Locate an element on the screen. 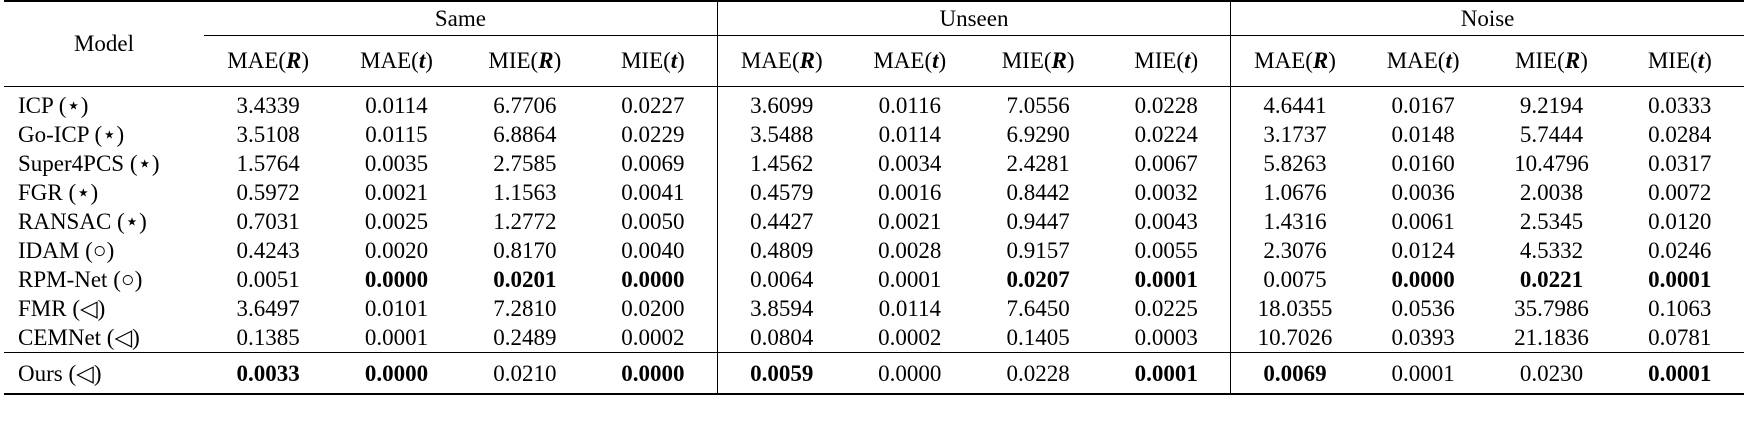 This screenshot has width=1748, height=436. value-cell: 0.0225 is located at coordinates (1166, 308).